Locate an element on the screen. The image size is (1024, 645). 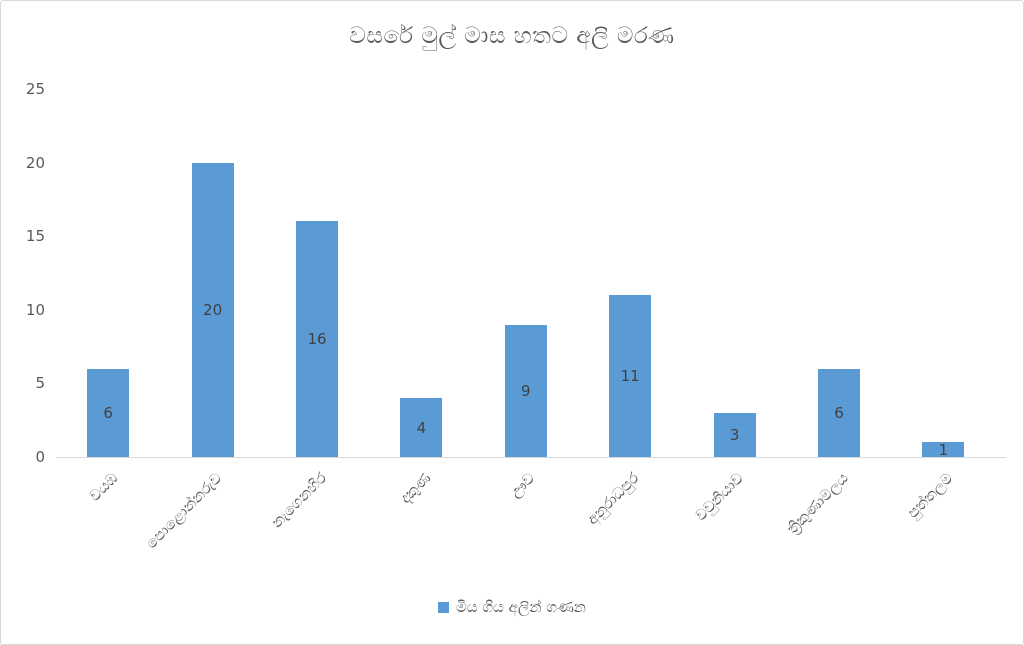
bar-value-label: 1 is located at coordinates (943, 449).